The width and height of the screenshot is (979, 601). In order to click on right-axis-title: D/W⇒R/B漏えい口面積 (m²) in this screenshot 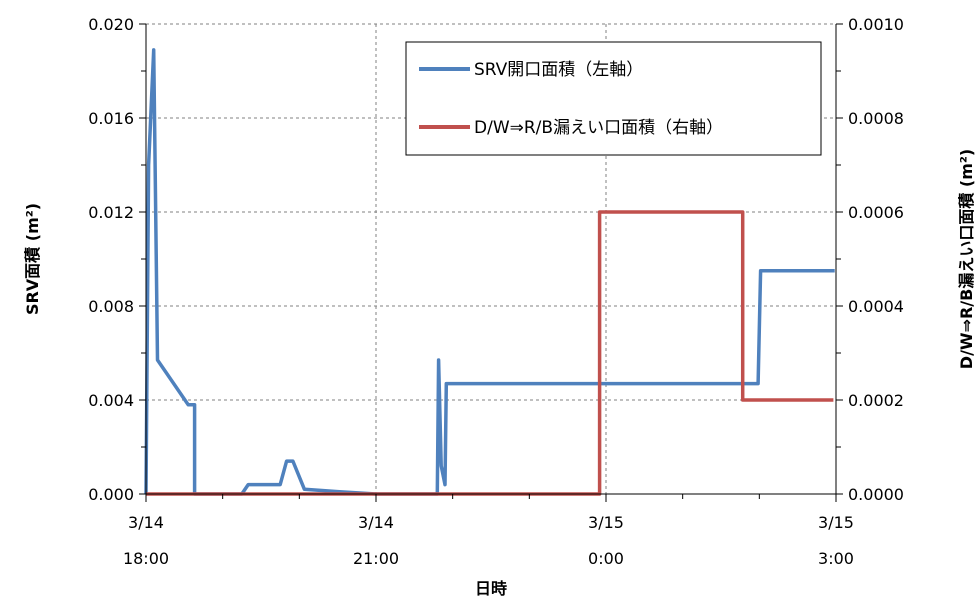, I will do `click(966, 259)`.